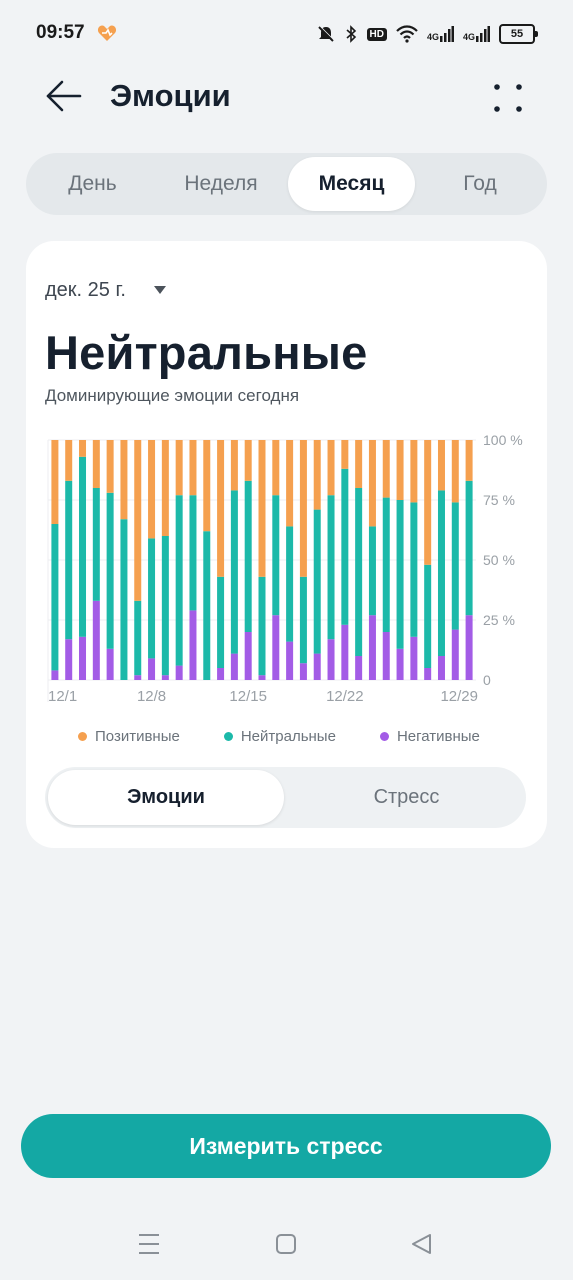  Describe the element at coordinates (325, 33) in the screenshot. I see `mute-bell-icon` at that location.